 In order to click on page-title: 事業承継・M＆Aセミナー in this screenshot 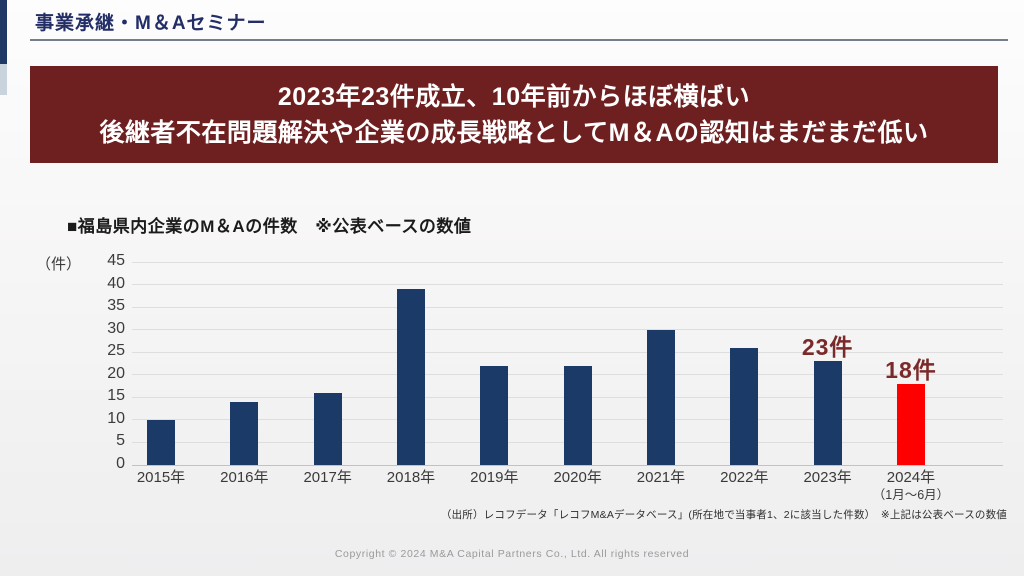, I will do `click(151, 23)`.